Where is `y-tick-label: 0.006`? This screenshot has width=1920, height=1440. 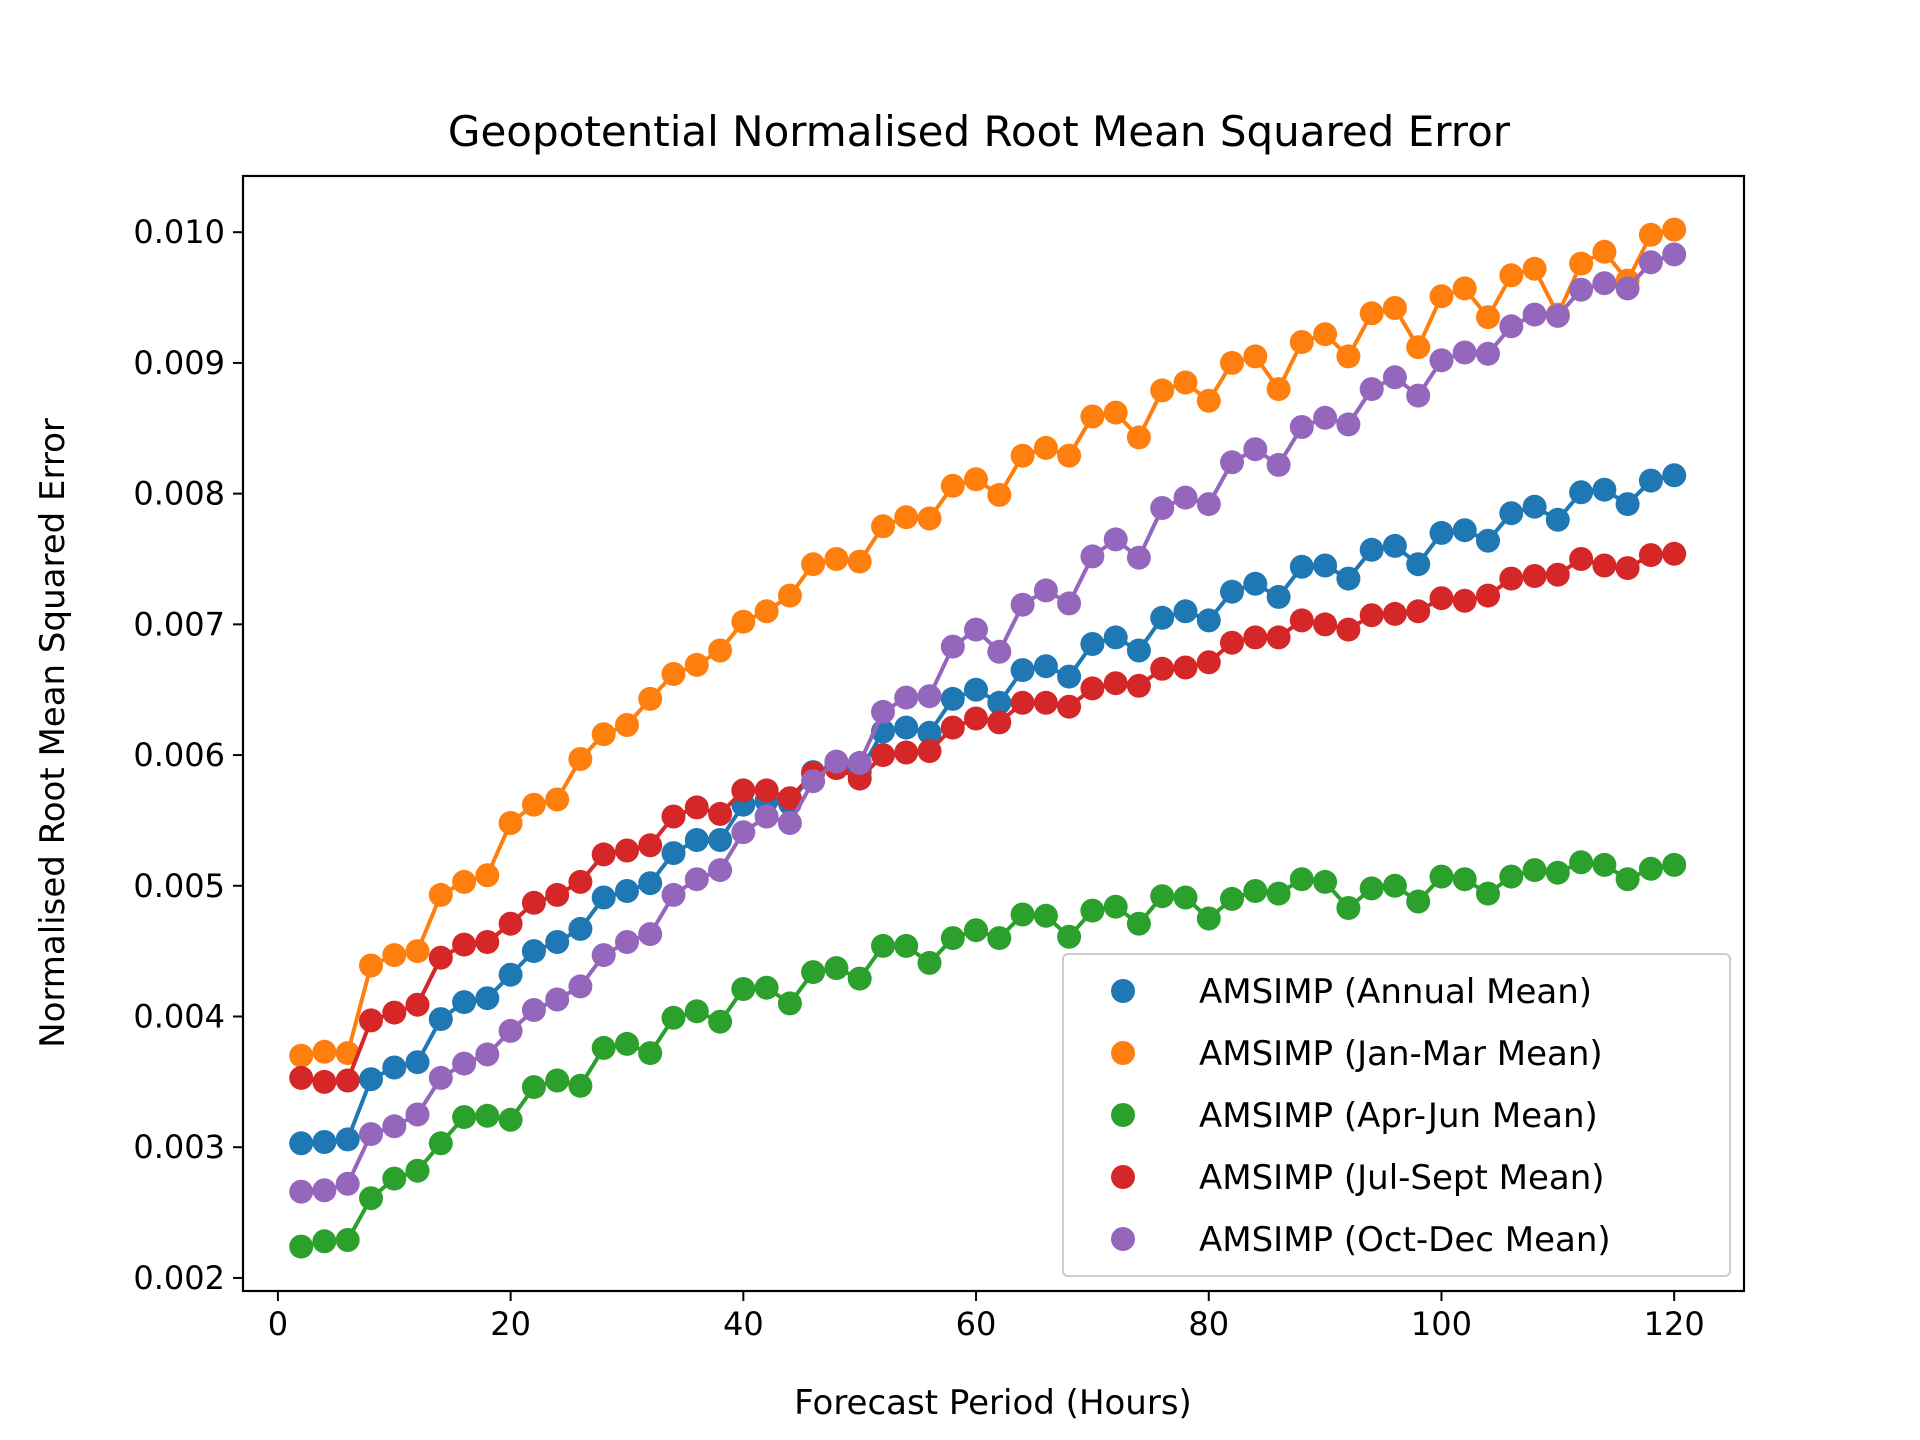
y-tick-label: 0.006 is located at coordinates (179, 755).